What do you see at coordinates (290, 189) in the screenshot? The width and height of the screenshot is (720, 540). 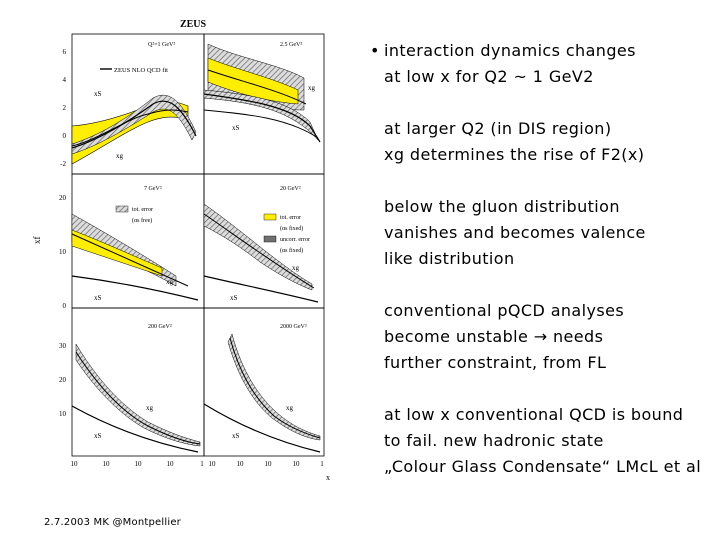 I see `panel-q2-label: 20 GeV²` at bounding box center [290, 189].